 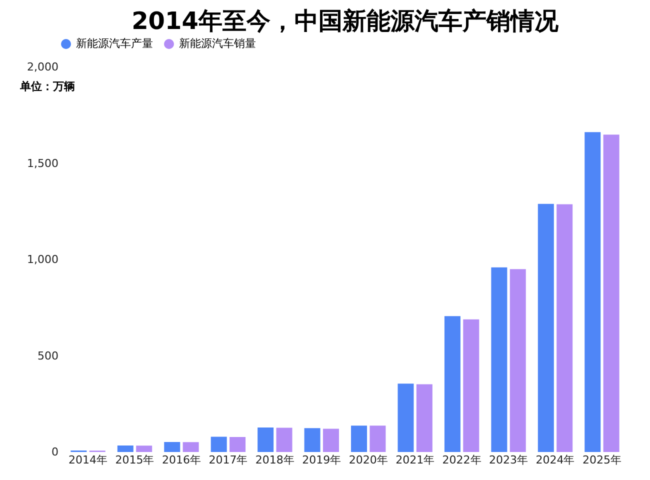 I want to click on y-tick-label: 1,500, so click(x=42, y=163).